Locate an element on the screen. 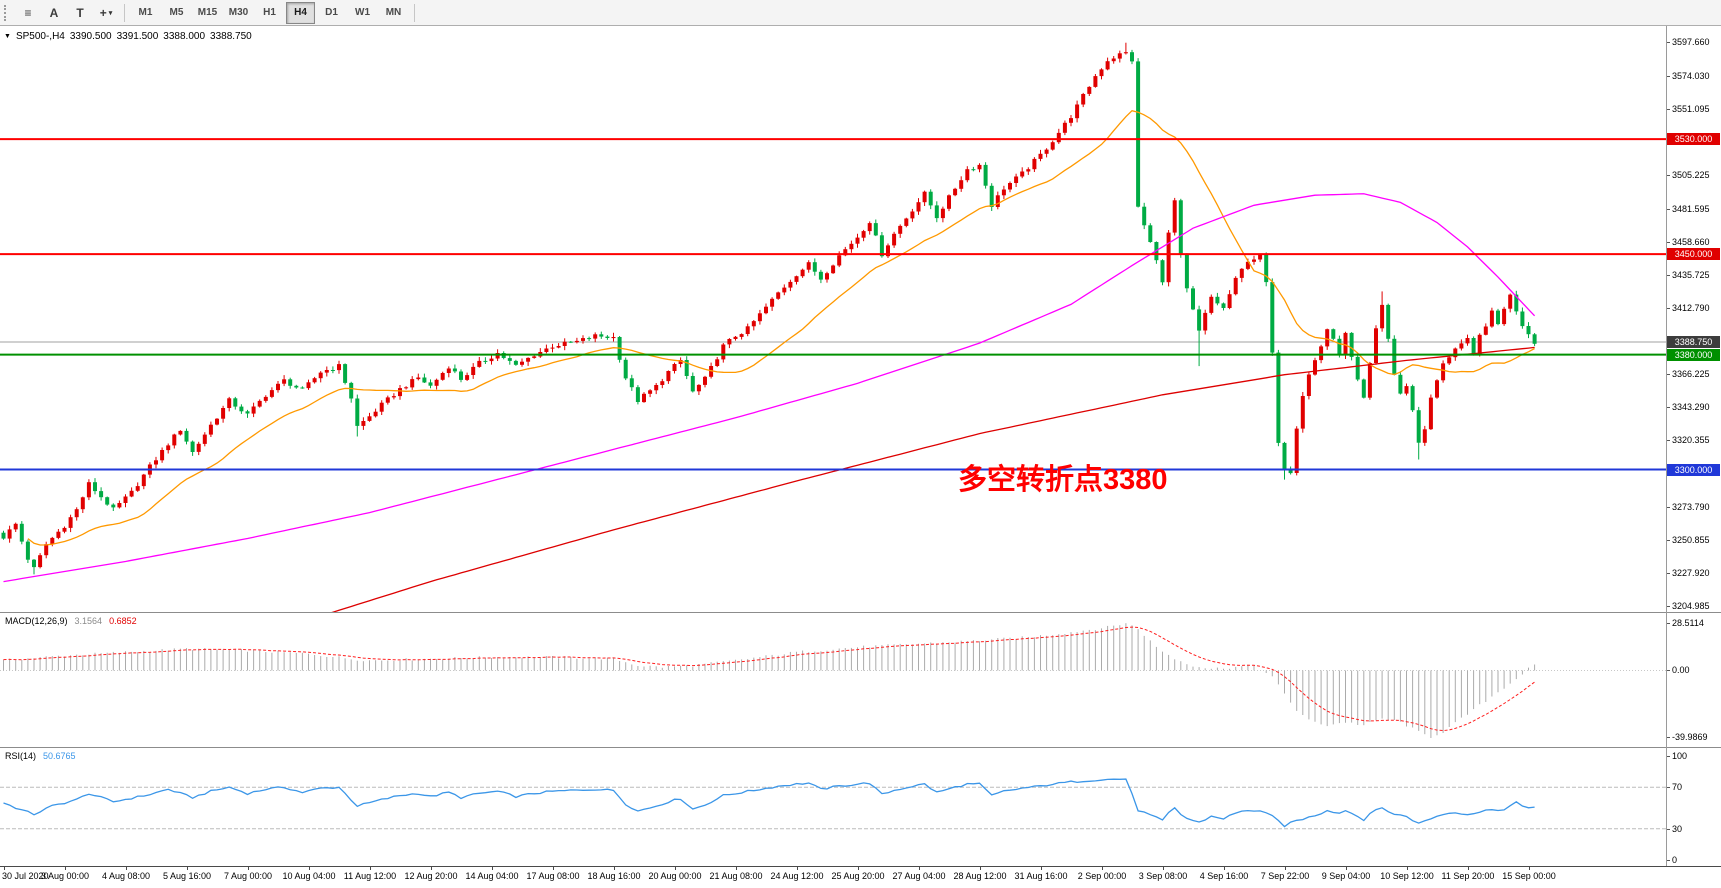 This screenshot has width=1721, height=888. timeframe-W1: W1 is located at coordinates (362, 12).